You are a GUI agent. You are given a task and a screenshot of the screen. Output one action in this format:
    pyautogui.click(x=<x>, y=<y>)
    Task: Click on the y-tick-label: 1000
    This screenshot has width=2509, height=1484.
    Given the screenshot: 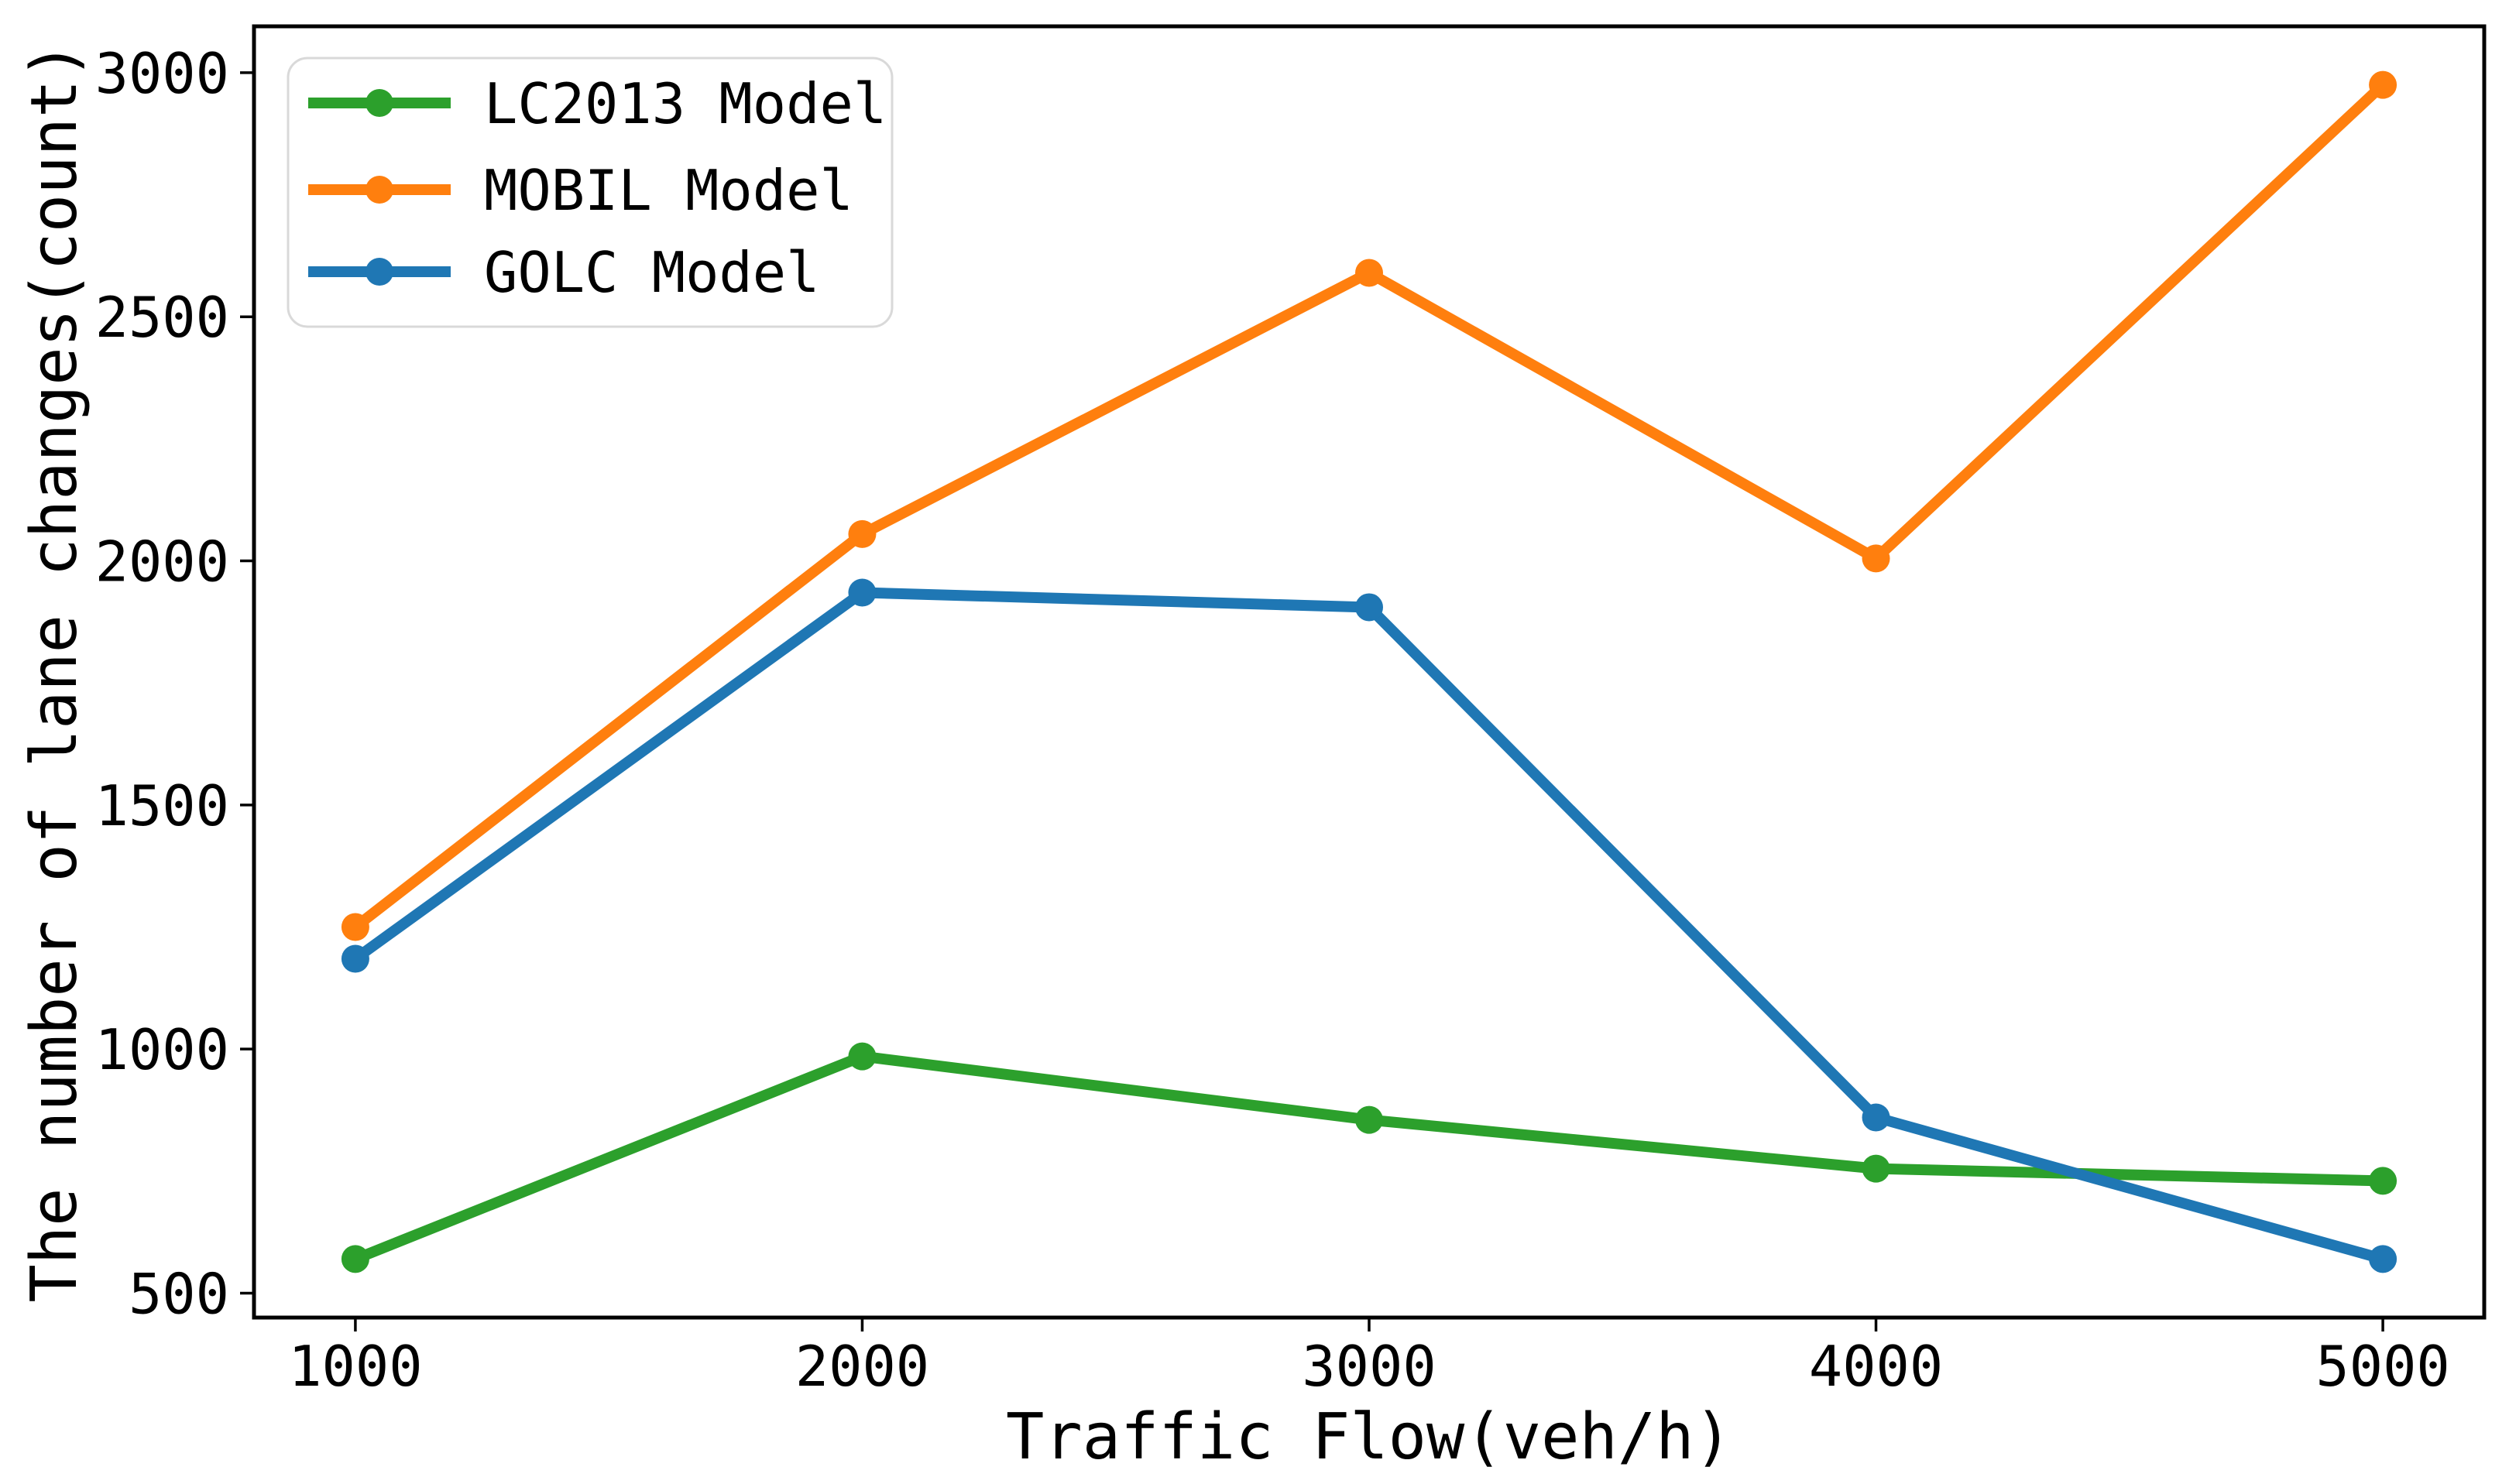 What is the action you would take?
    pyautogui.click(x=162, y=1050)
    